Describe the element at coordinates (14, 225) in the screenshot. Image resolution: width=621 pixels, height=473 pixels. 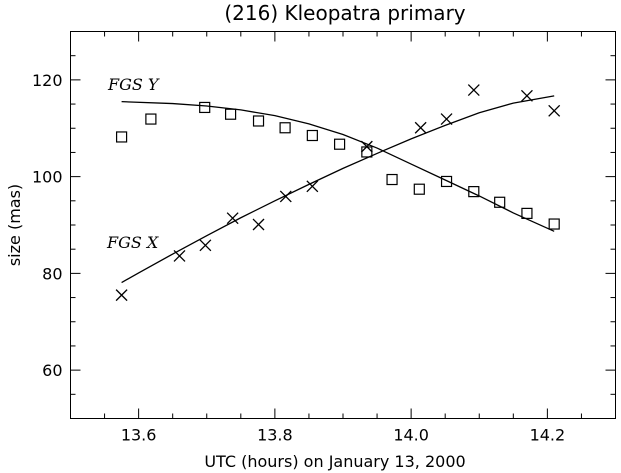
I see `y-axis-label: size (mas)` at that location.